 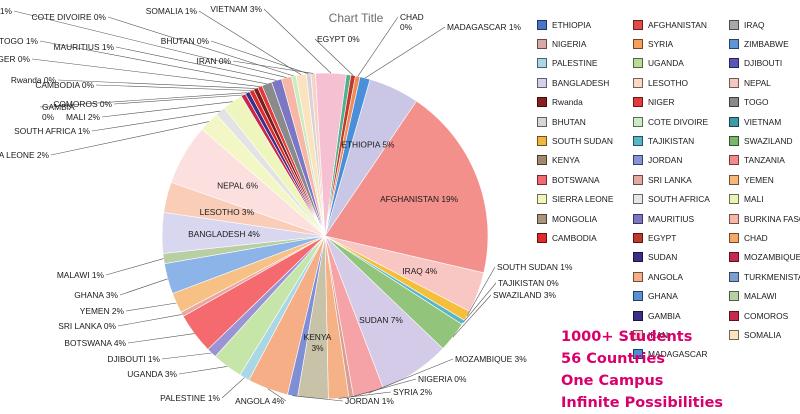 I want to click on legend-item: MADAGASCAR, so click(x=681, y=354).